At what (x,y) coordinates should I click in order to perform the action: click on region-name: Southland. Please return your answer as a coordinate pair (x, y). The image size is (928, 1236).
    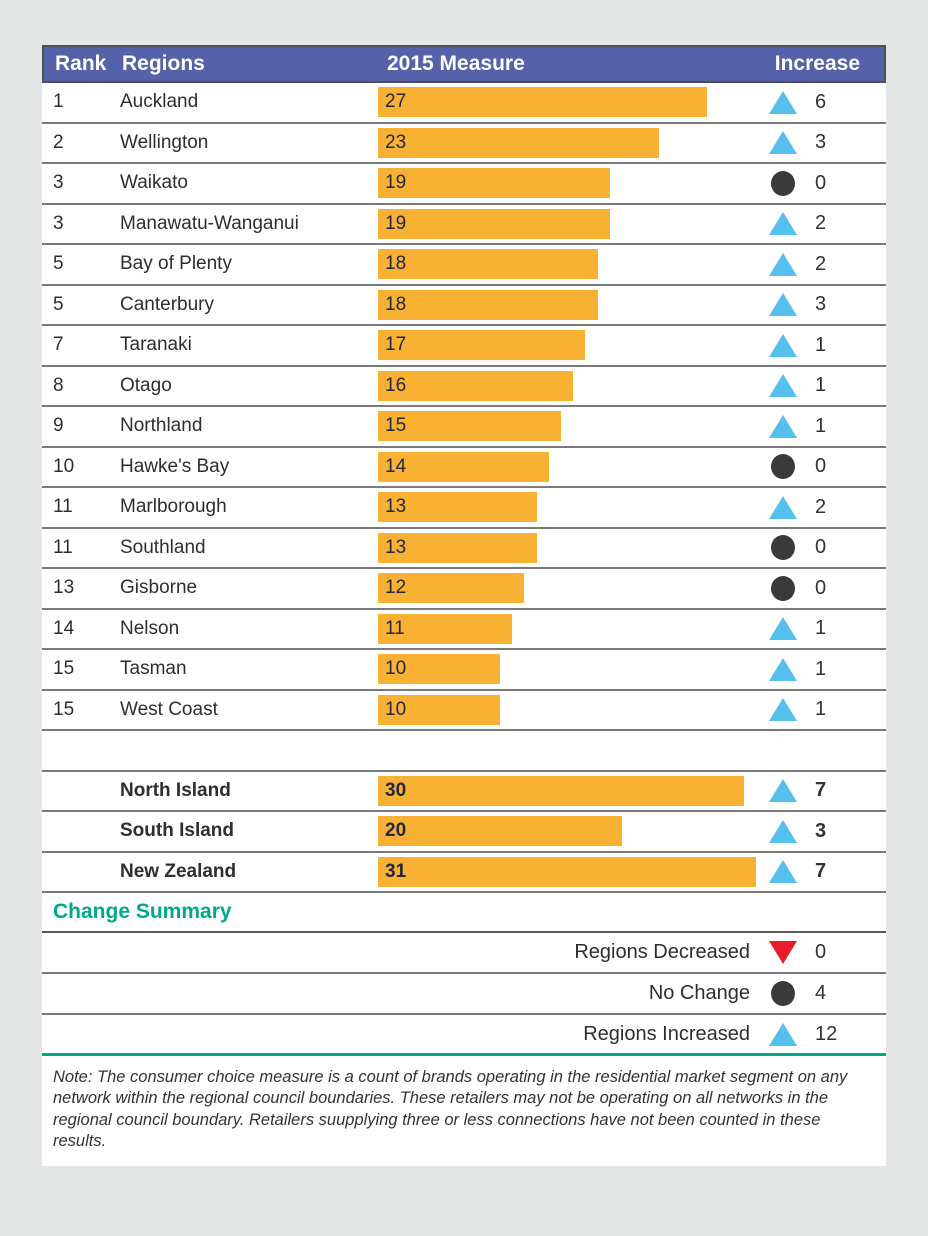
    Looking at the image, I should click on (163, 547).